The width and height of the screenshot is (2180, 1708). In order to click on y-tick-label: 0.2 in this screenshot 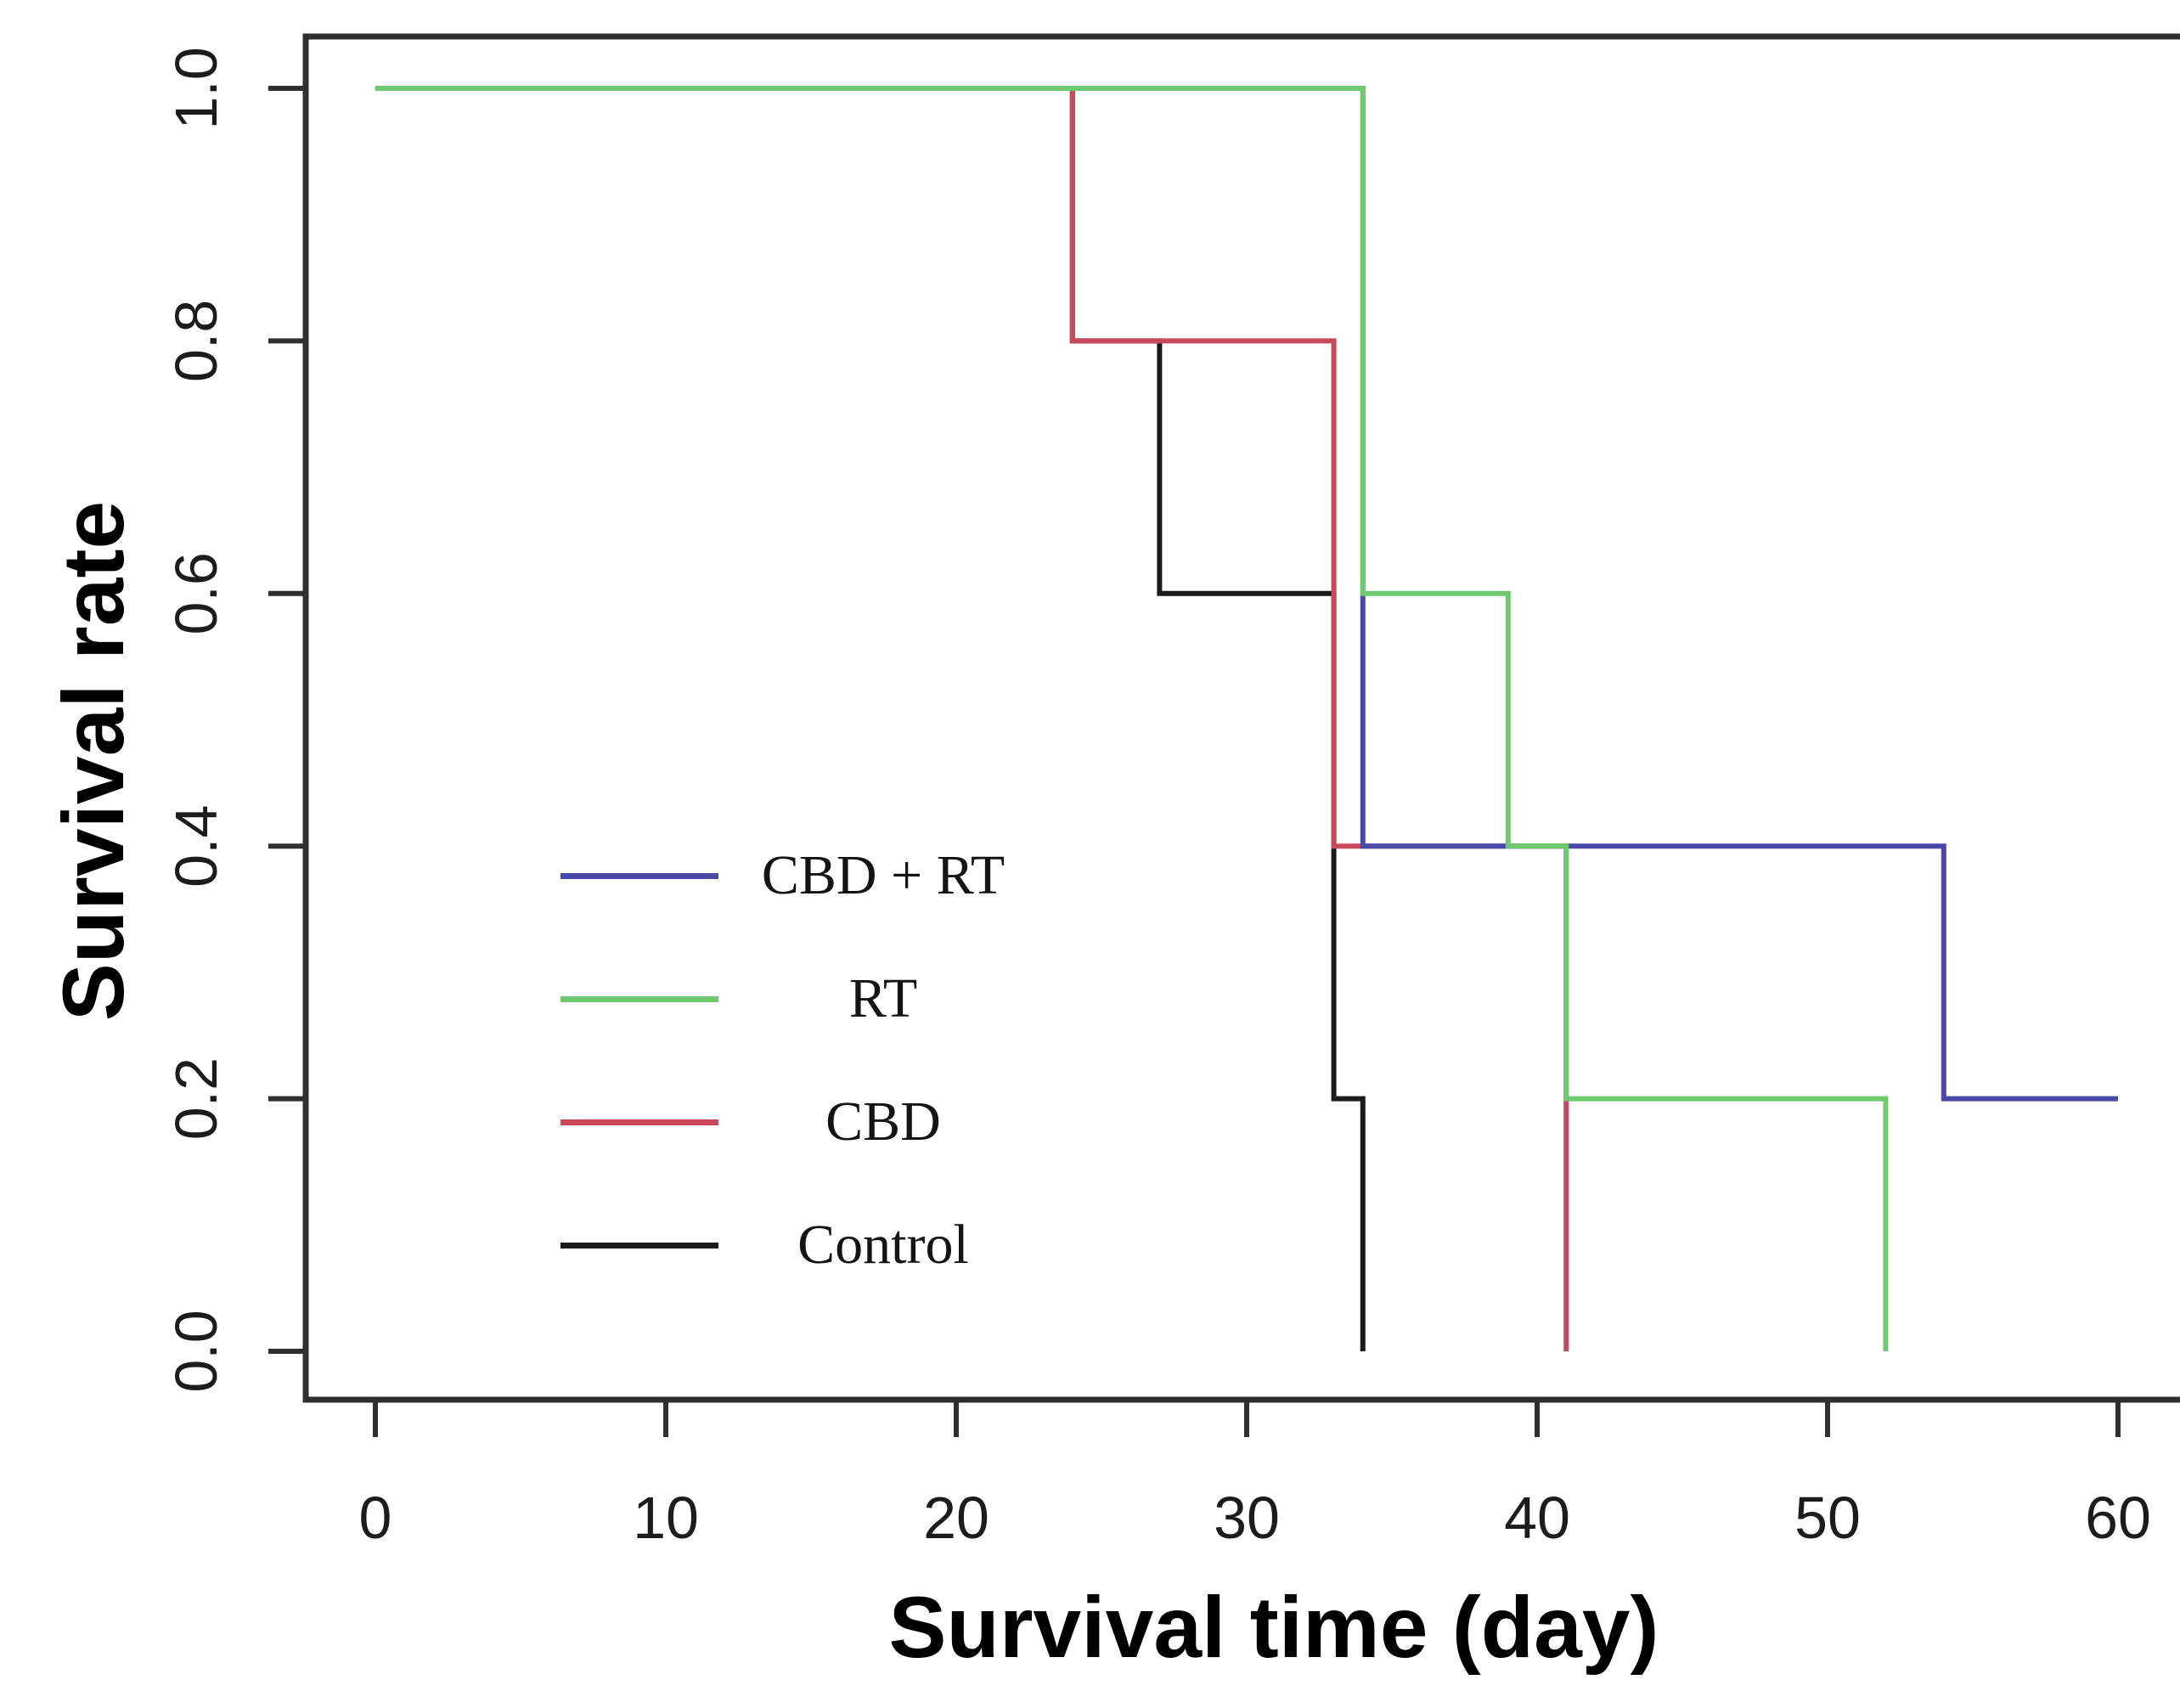, I will do `click(196, 1098)`.